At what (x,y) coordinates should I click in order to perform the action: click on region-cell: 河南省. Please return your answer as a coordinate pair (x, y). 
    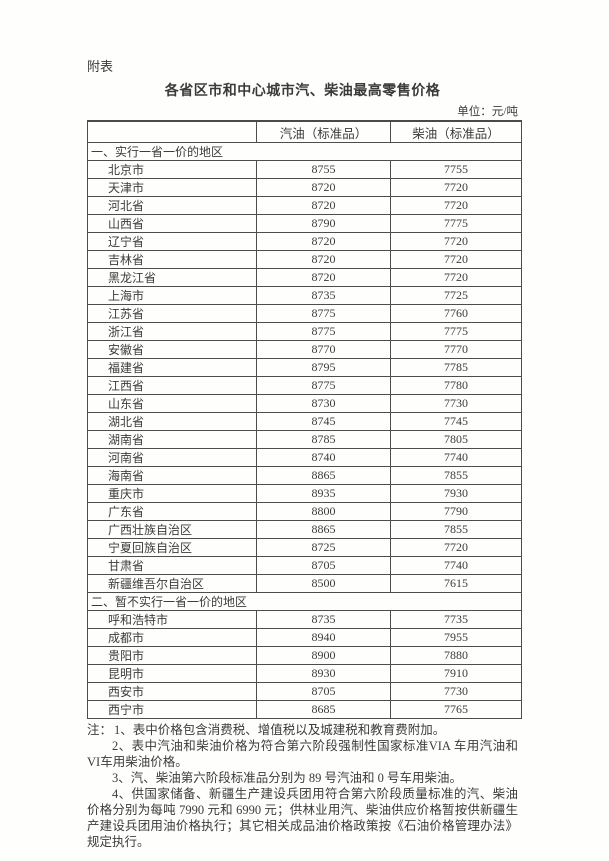
    Looking at the image, I should click on (172, 457).